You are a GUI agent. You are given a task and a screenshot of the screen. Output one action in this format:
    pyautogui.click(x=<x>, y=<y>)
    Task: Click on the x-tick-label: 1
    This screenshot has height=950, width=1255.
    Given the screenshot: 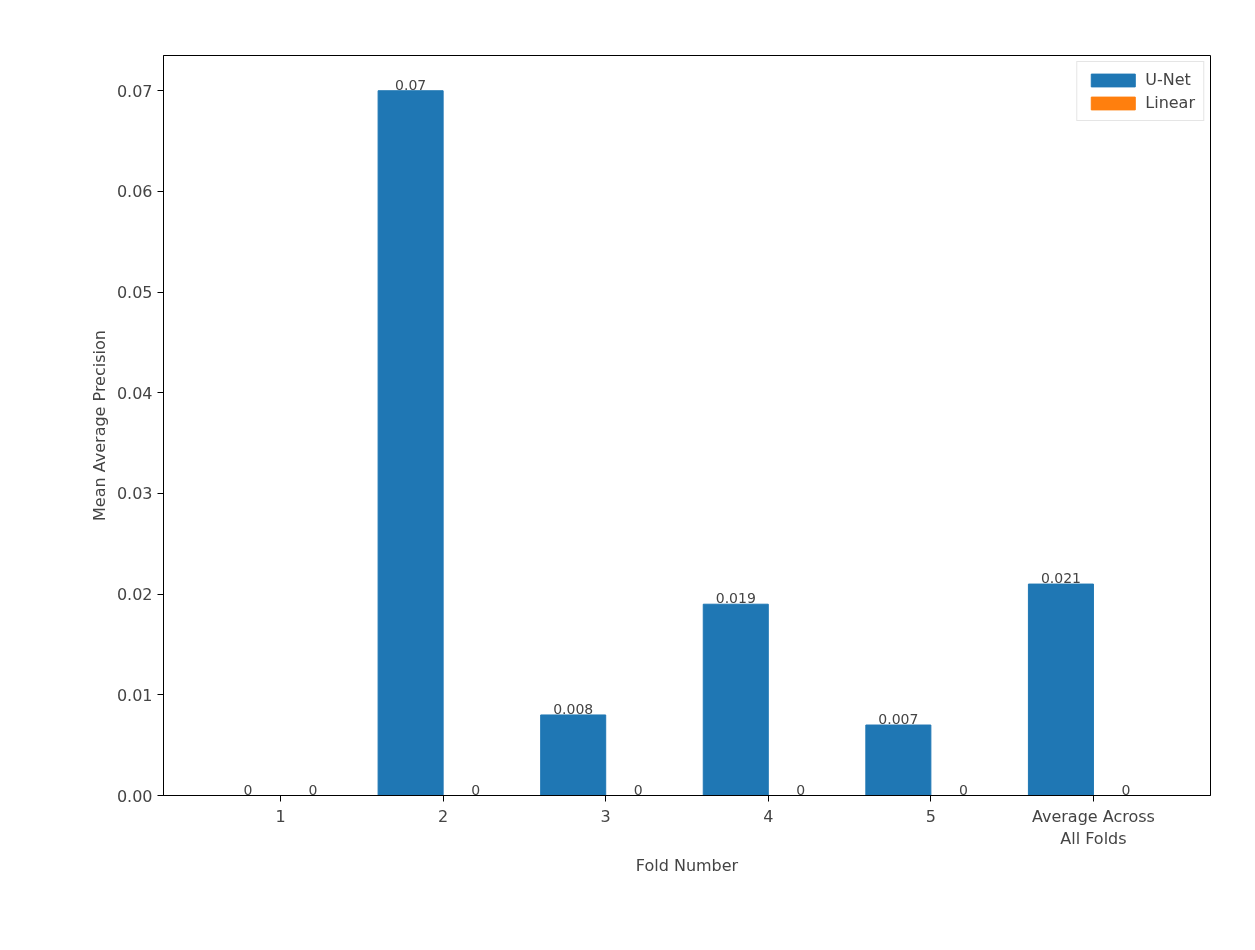 What is the action you would take?
    pyautogui.click(x=280, y=816)
    